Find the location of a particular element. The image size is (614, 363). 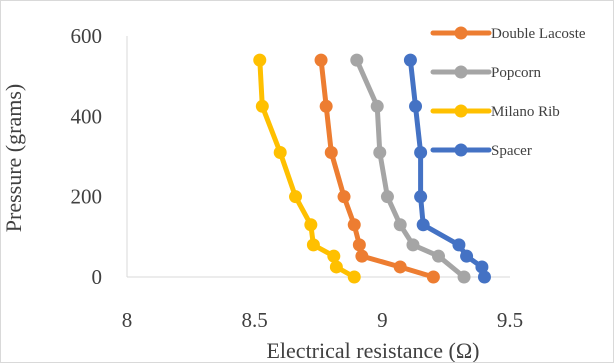

x-tick-label: 8.5 is located at coordinates (255, 320).